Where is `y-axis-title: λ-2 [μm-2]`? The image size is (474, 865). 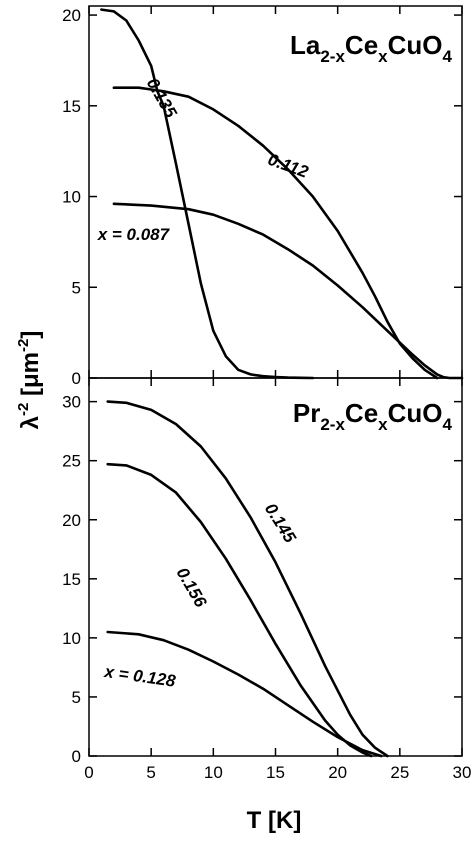
y-axis-title: λ-2 [μm-2] is located at coordinates (29, 380).